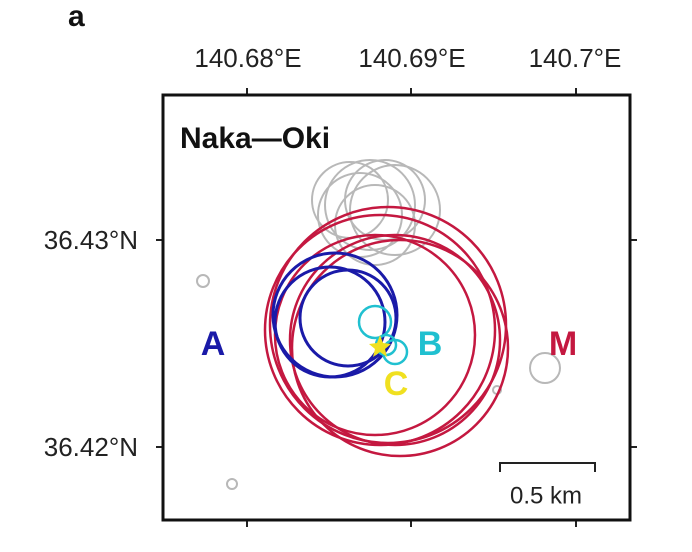 The height and width of the screenshot is (552, 692). What do you see at coordinates (255, 138) in the screenshot?
I see `map-title: Naka—Oki` at bounding box center [255, 138].